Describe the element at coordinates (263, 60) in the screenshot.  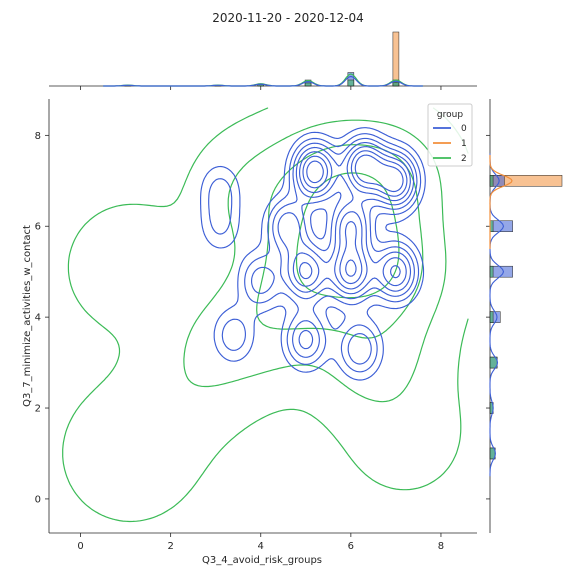
I see `top-marginal-histogram` at that location.